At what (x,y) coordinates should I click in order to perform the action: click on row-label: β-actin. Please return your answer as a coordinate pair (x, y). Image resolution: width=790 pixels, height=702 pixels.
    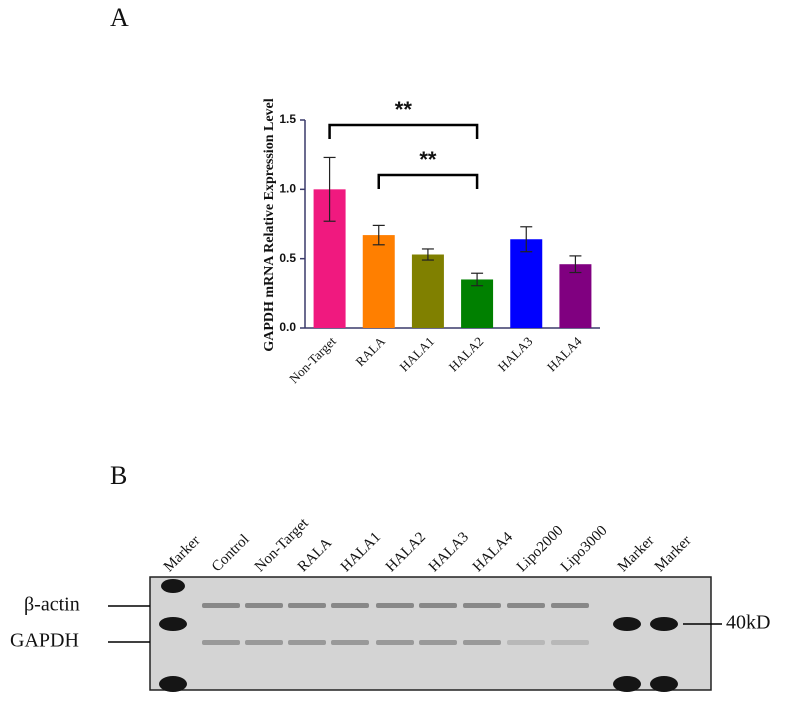
    Looking at the image, I should click on (52, 605).